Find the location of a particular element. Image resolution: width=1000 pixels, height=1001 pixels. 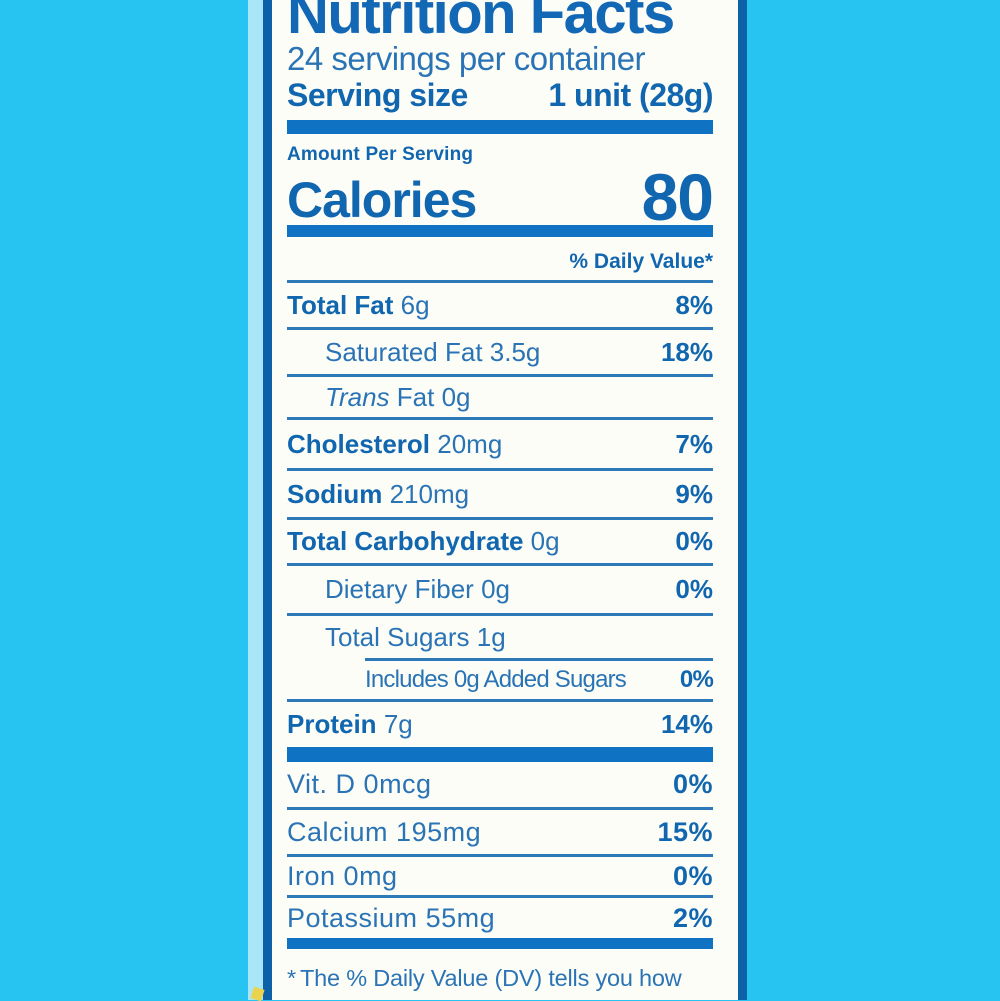

vitamin-name: Iron is located at coordinates (311, 875).